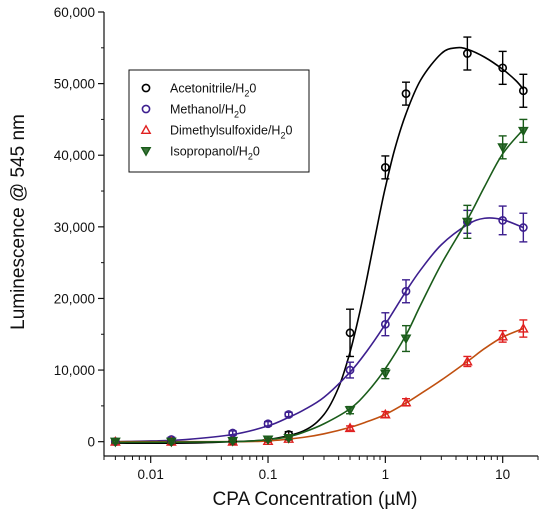 The width and height of the screenshot is (550, 526). I want to click on legend-label: Methanol/H20, so click(208, 111).